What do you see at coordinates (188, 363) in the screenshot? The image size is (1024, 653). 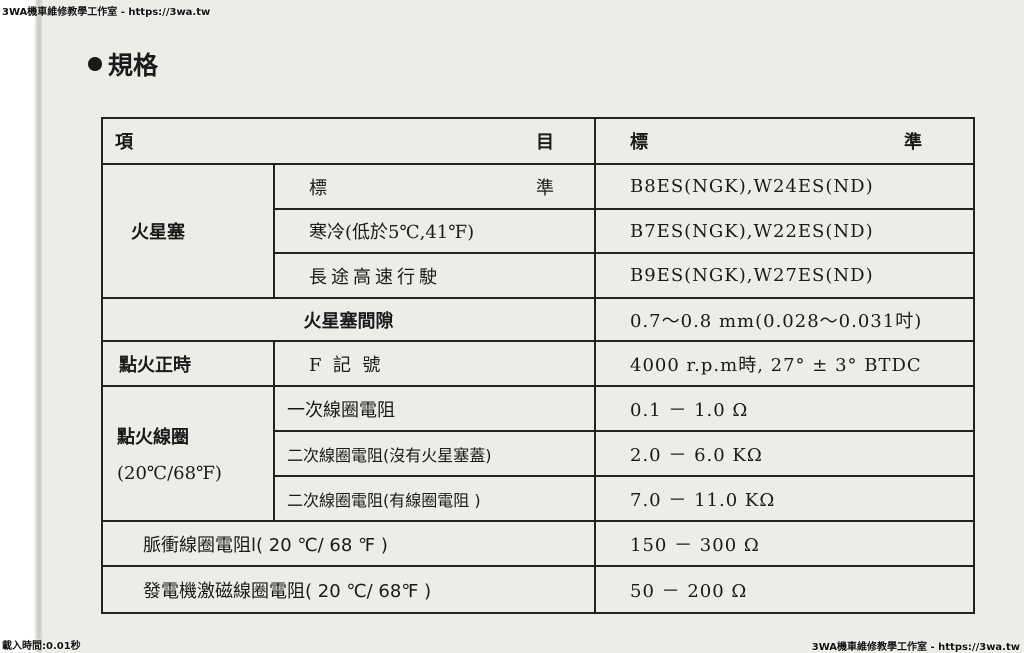 I see `timing-label: 點火正時` at bounding box center [188, 363].